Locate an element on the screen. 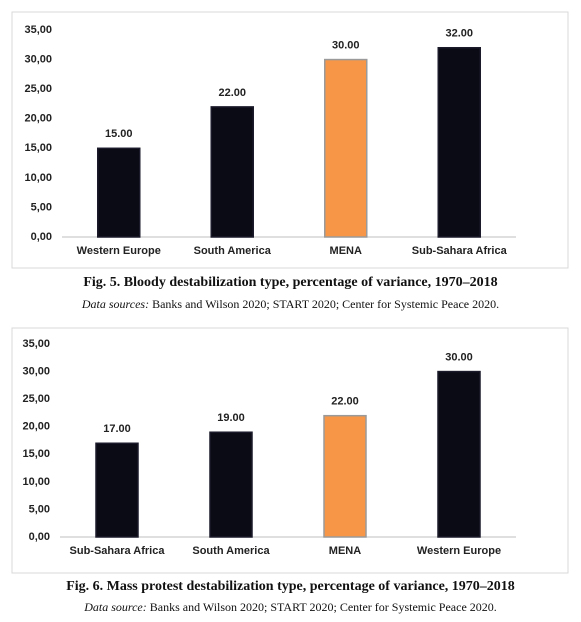 The width and height of the screenshot is (581, 622). data-label: 32.00 is located at coordinates (459, 34).